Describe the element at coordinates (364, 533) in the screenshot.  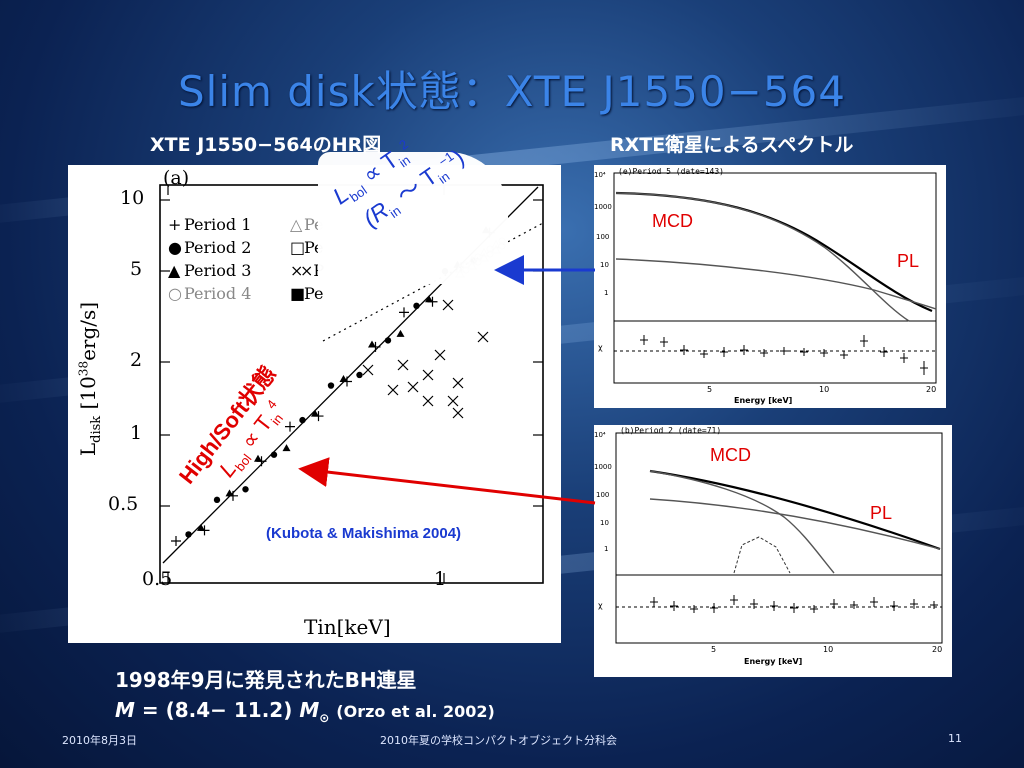
I see `citation: (Kubota & Makishima 2004)` at that location.